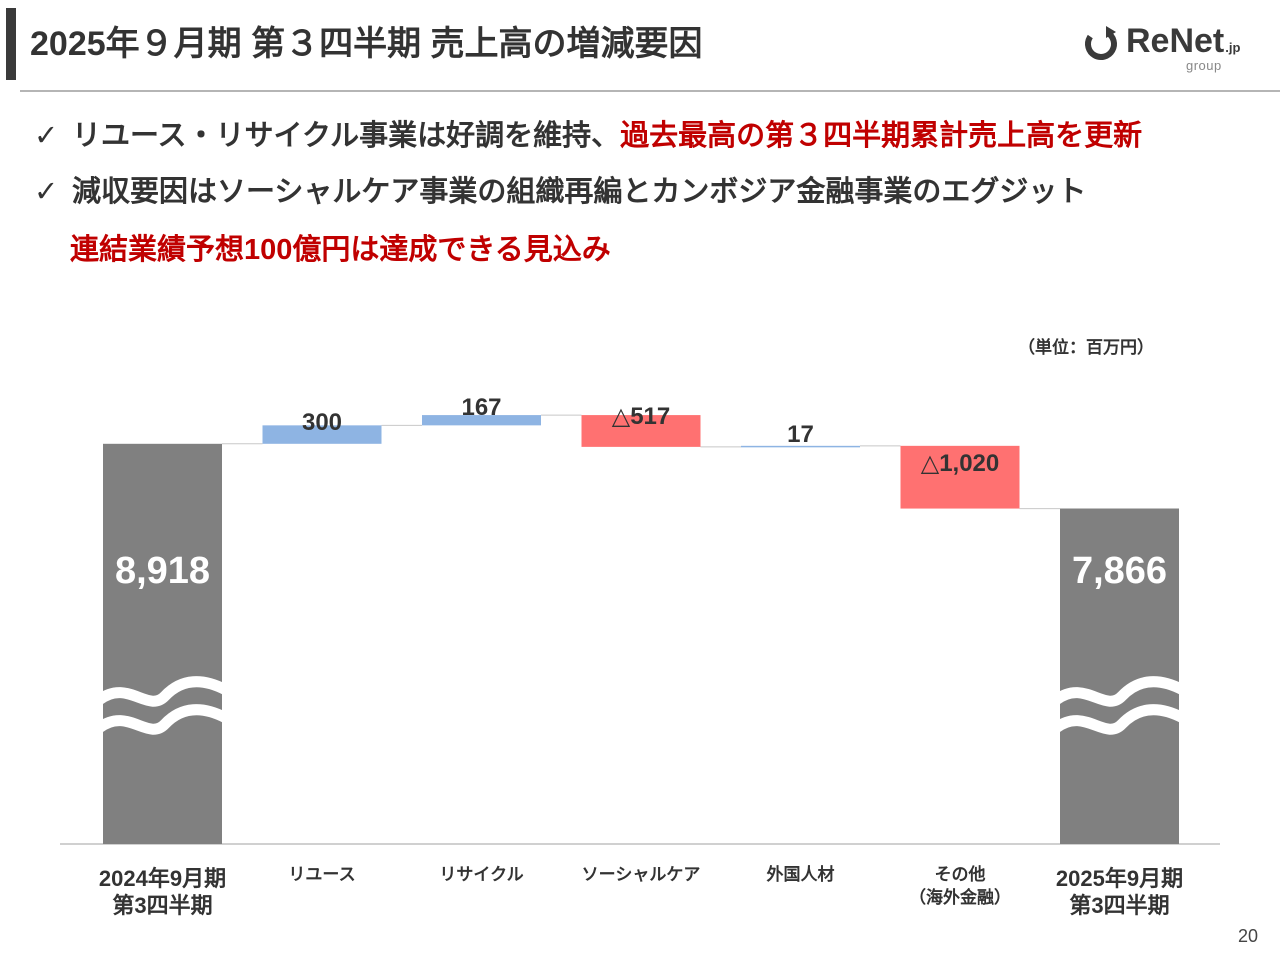 The height and width of the screenshot is (960, 1280). What do you see at coordinates (322, 422) in the screenshot?
I see `data-label-1: 300` at bounding box center [322, 422].